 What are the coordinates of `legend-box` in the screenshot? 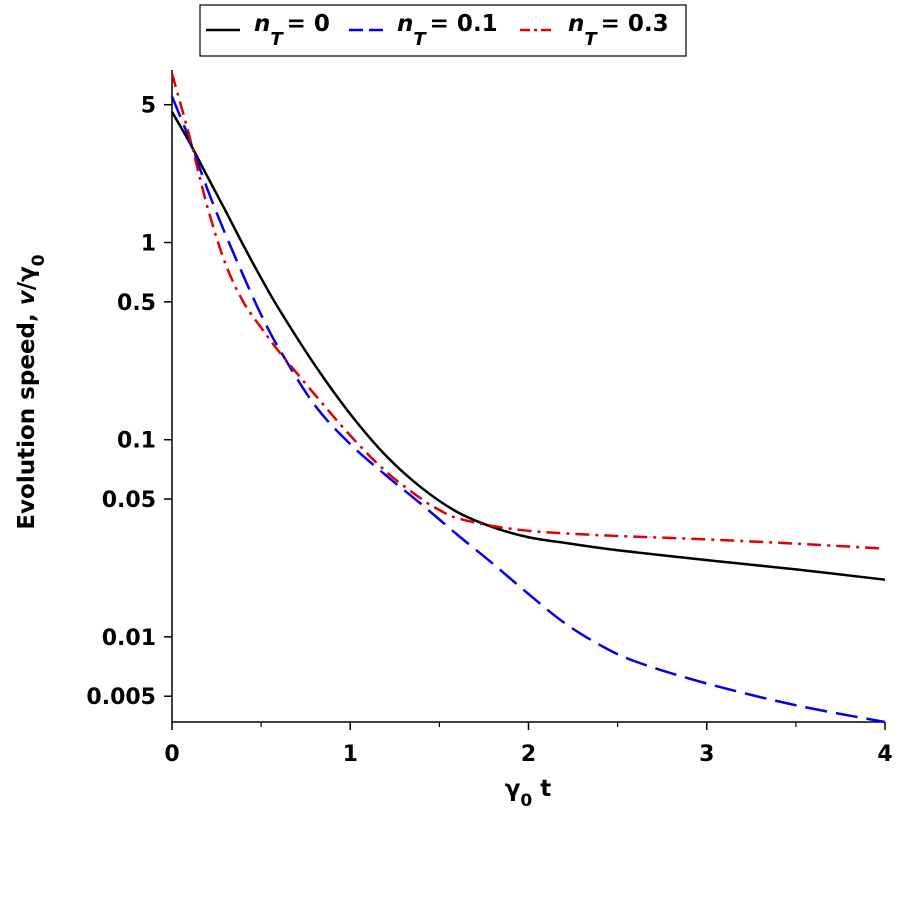 It's located at (443, 30).